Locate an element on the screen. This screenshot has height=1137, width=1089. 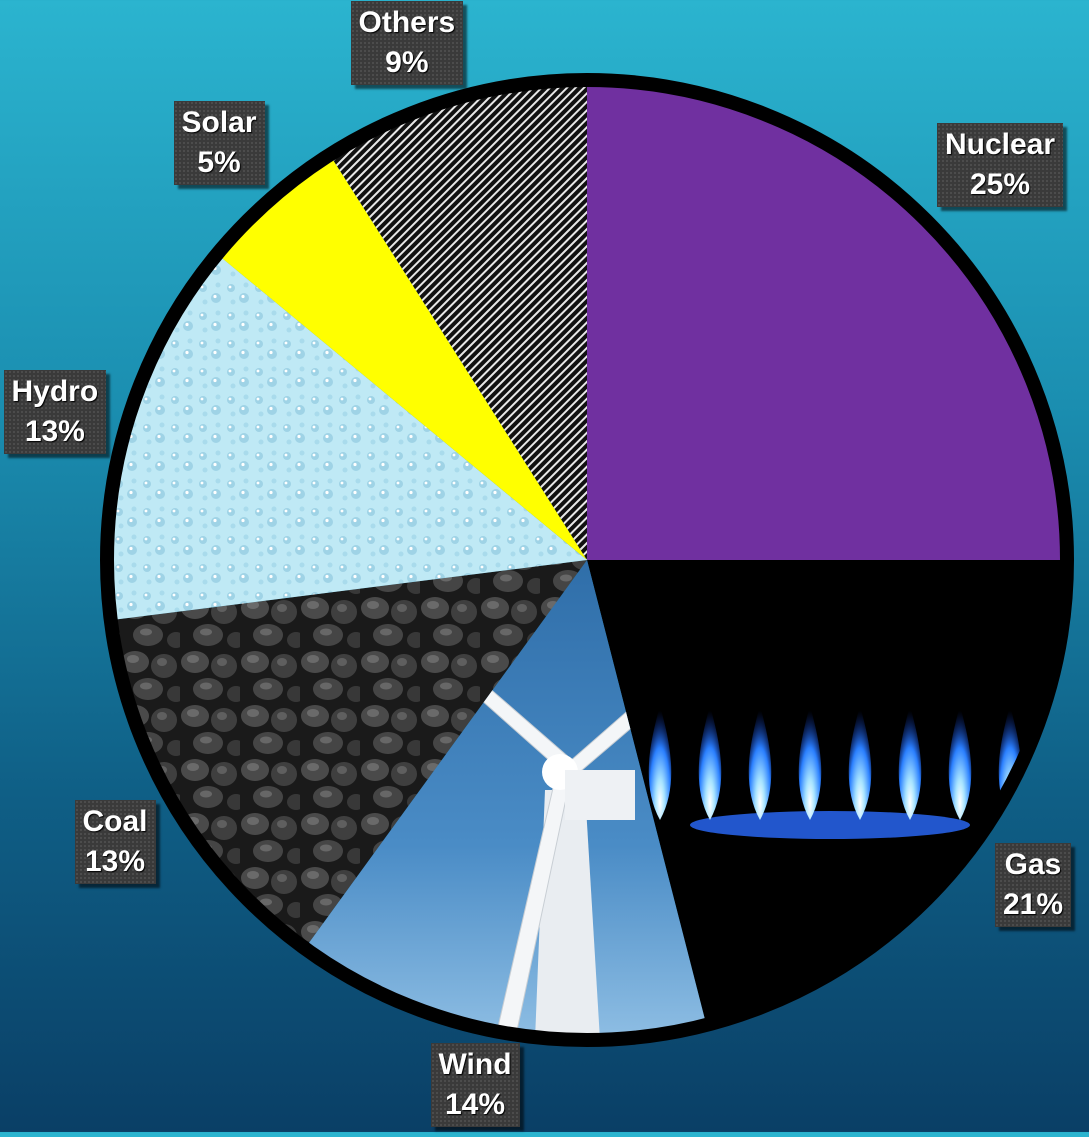
data-label-hydro: Hydro 13% is located at coordinates (55, 412).